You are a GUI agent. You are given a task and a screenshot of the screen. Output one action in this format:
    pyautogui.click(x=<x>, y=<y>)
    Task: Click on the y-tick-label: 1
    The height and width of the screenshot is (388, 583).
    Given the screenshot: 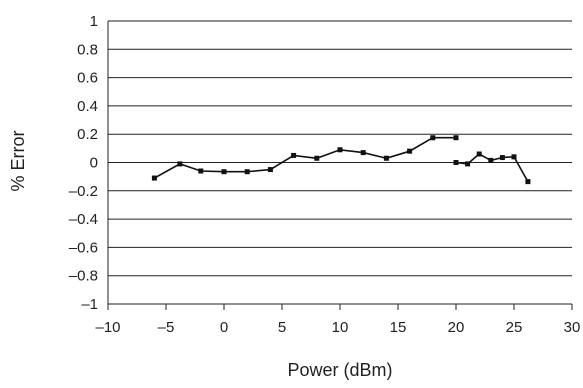 What is the action you would take?
    pyautogui.click(x=94, y=21)
    